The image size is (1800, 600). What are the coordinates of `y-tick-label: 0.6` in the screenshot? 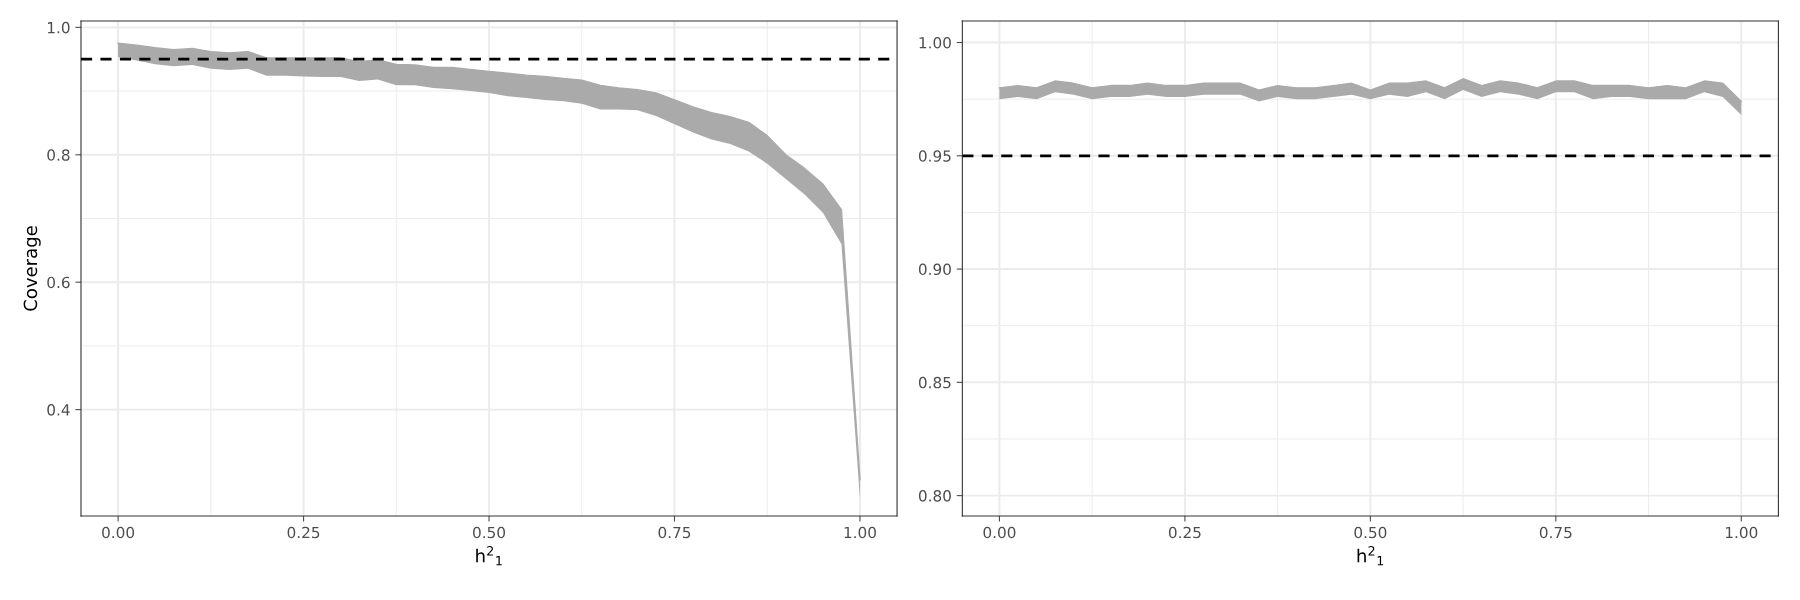 It's located at (58, 282).